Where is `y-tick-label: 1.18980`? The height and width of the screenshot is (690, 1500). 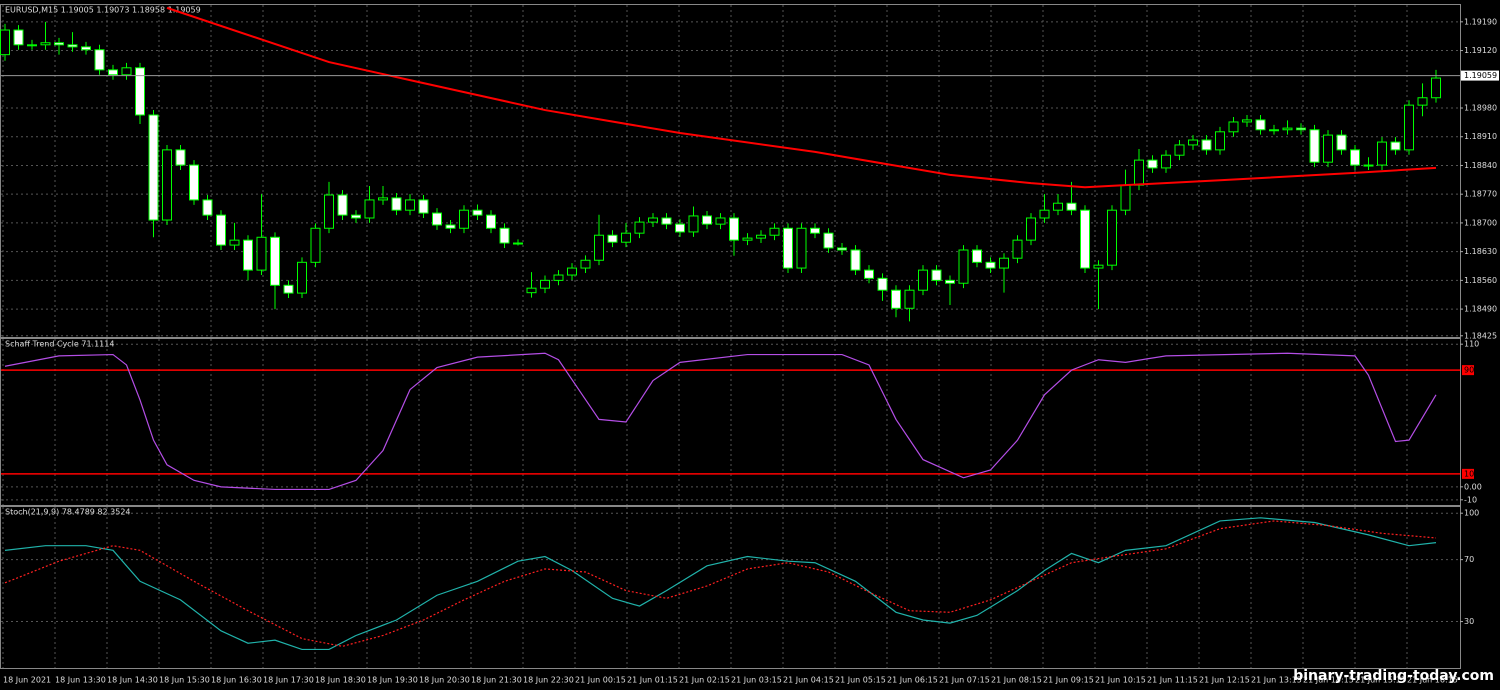 y-tick-label: 1.18980 is located at coordinates (1480, 108).